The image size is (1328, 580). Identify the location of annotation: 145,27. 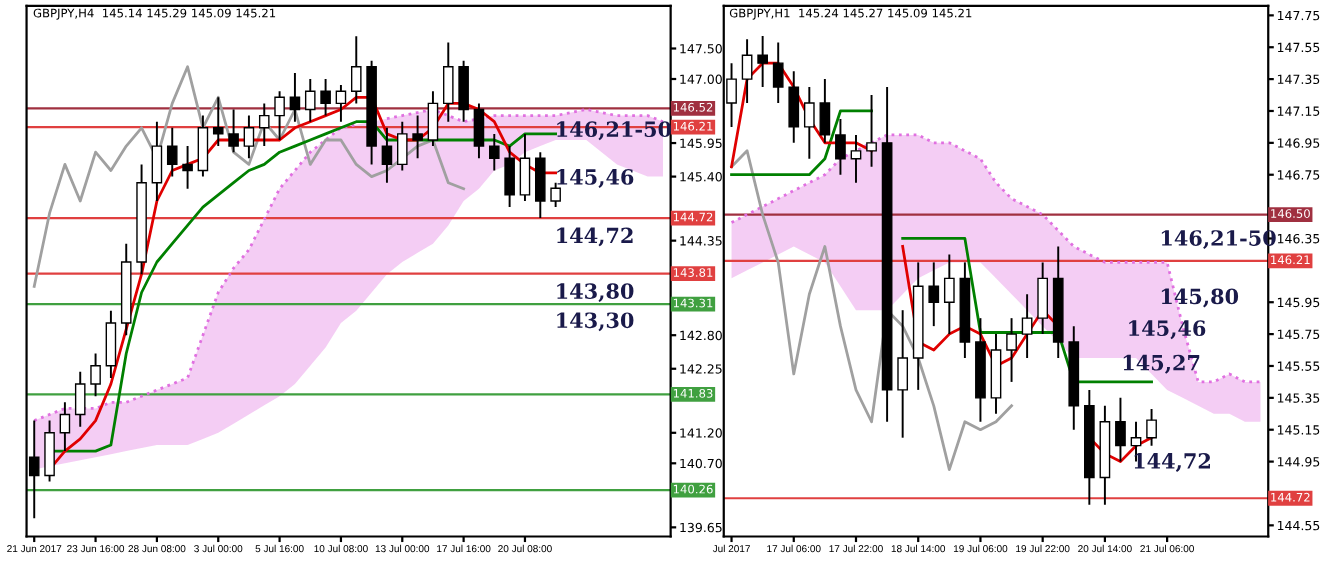
(1161, 364).